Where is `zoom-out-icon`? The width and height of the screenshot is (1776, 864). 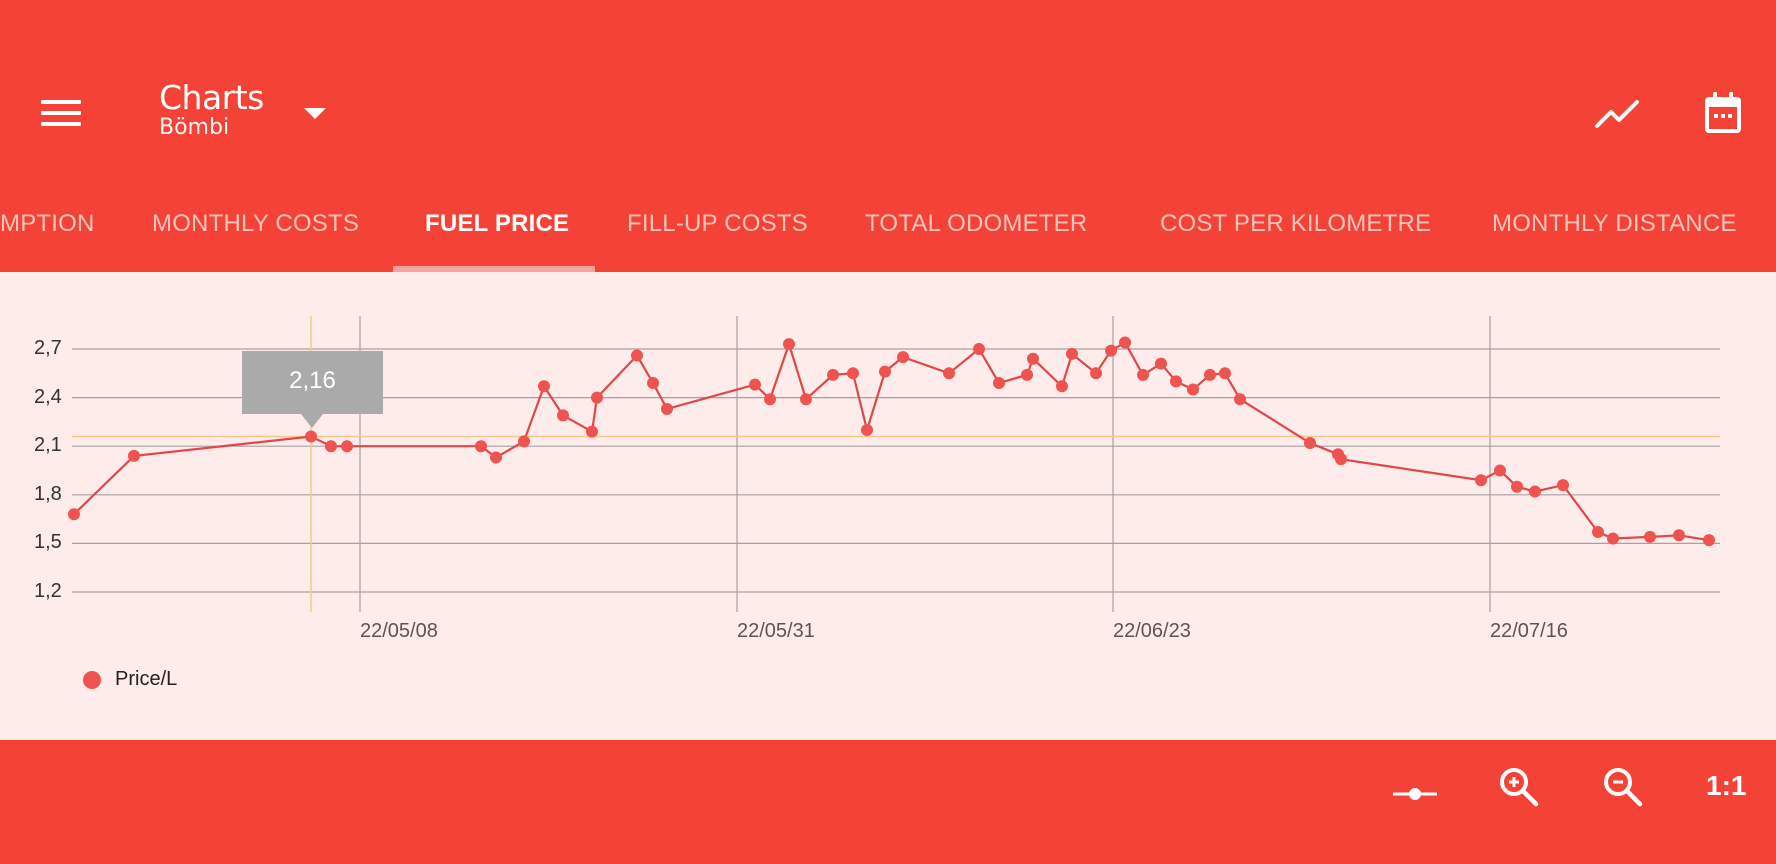
zoom-out-icon is located at coordinates (1623, 787).